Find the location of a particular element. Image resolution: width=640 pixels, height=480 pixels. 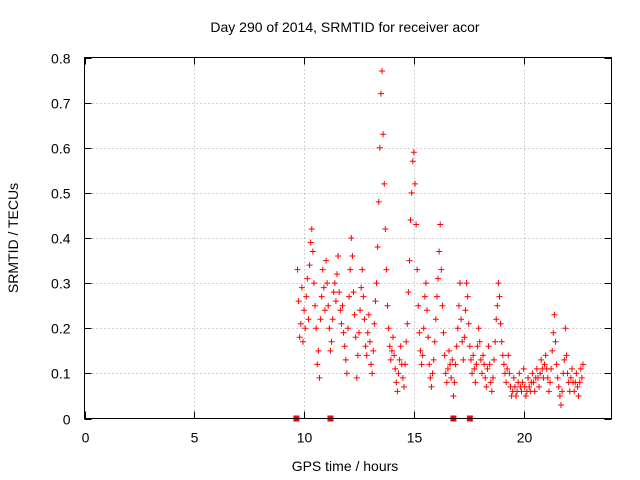

y-tick-label: 0.4 is located at coordinates (61, 239).